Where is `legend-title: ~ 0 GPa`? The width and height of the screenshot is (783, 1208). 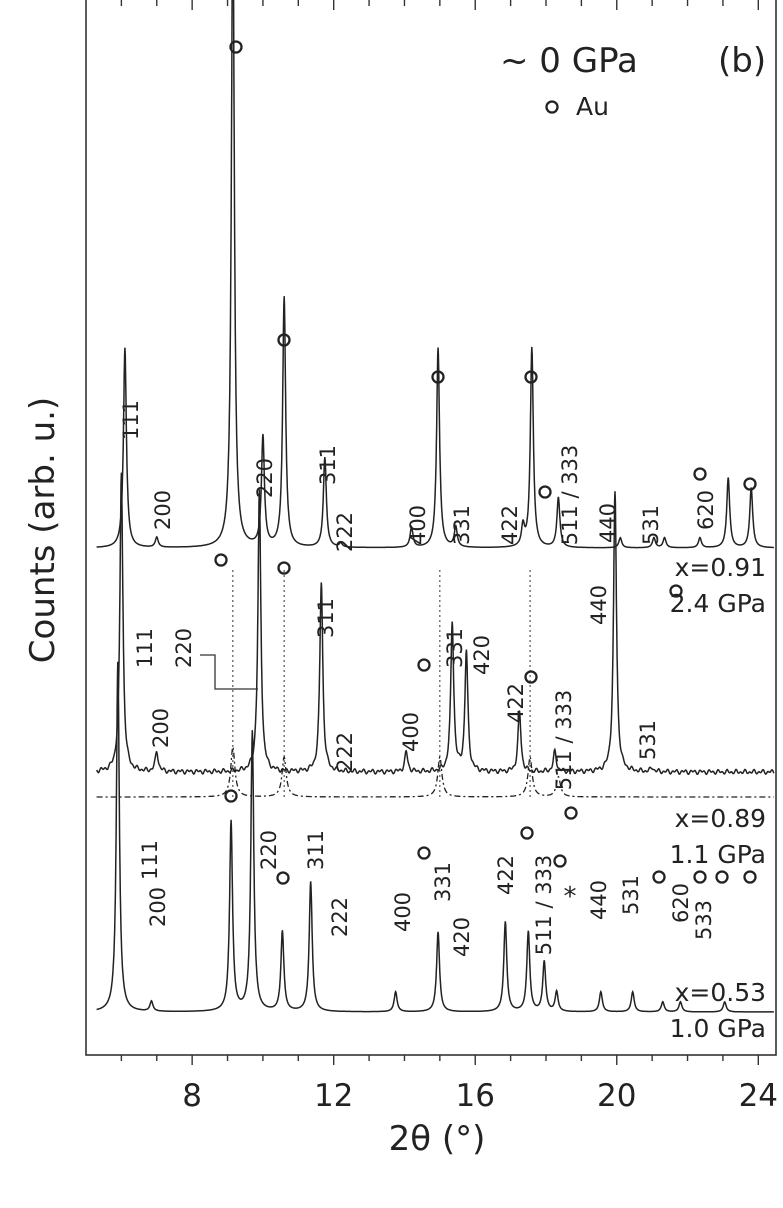 legend-title: ~ 0 GPa is located at coordinates (569, 61).